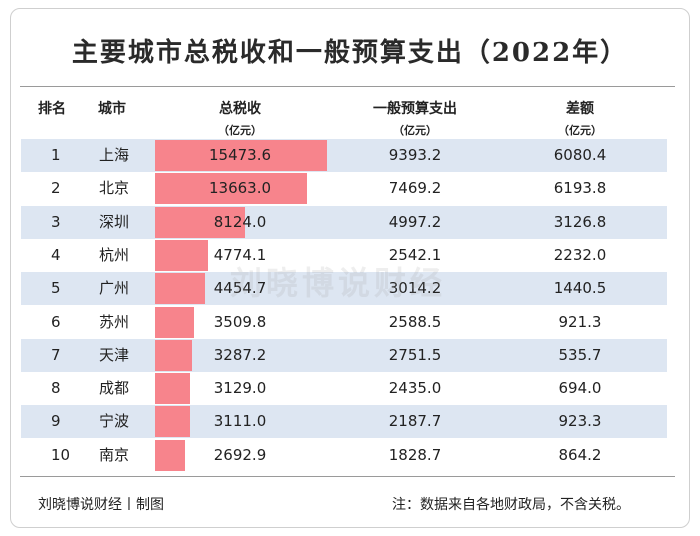 The image size is (700, 536). What do you see at coordinates (580, 321) in the screenshot?
I see `diff-cell: 921.3` at bounding box center [580, 321].